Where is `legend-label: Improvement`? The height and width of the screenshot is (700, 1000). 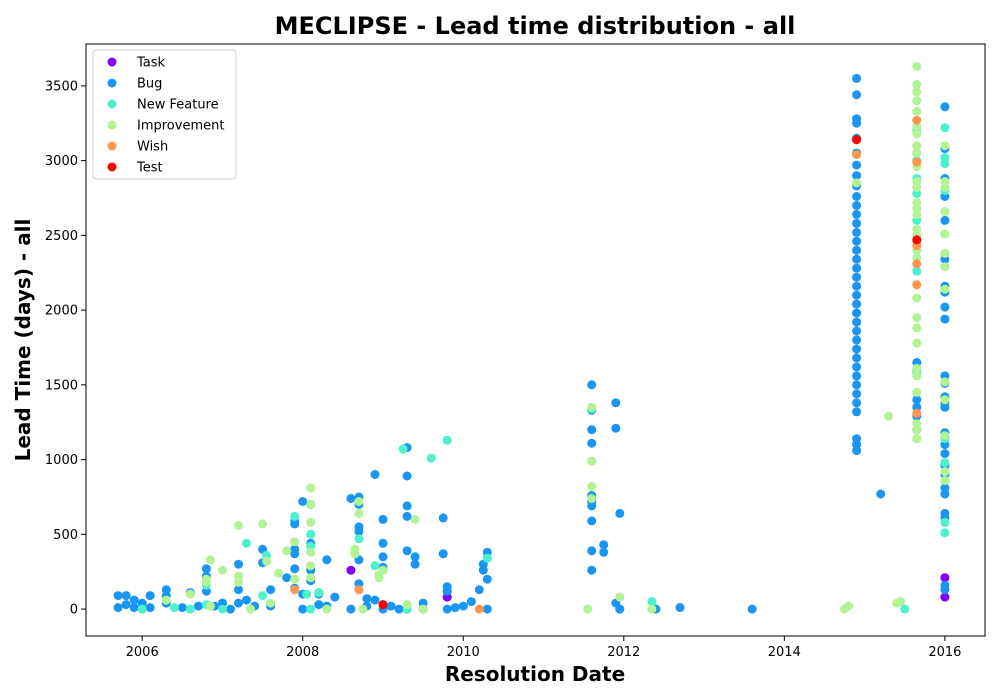
legend-label: Improvement is located at coordinates (180, 126).